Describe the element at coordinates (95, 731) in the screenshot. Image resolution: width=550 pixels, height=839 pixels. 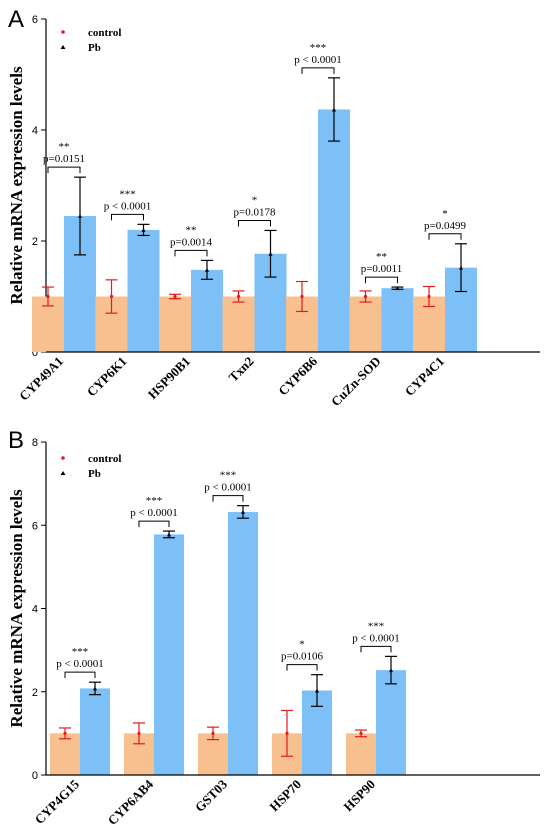
I see `bar-pb-cyp4g15` at that location.